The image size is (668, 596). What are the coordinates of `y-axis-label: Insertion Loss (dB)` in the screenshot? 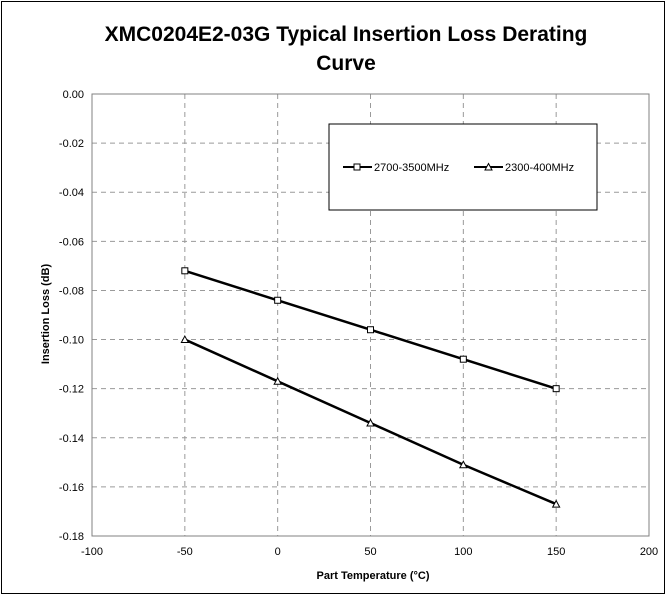 It's located at (46, 314).